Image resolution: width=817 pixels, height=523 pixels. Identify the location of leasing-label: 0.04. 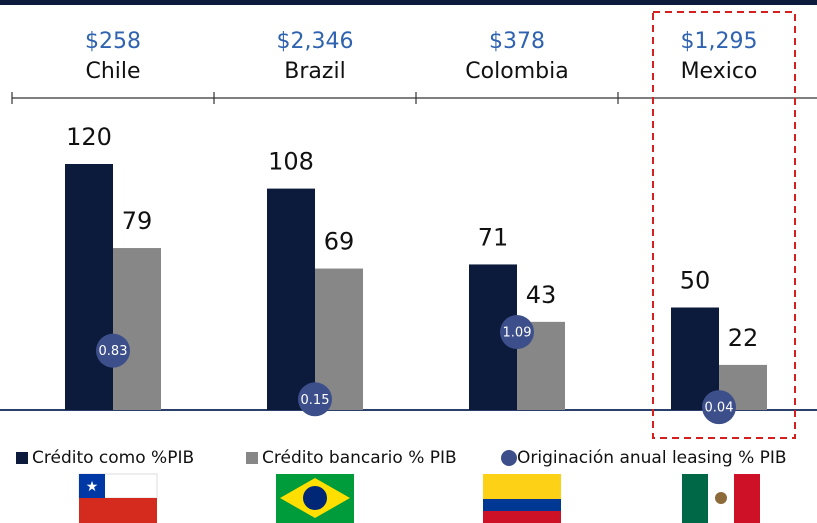
(719, 408).